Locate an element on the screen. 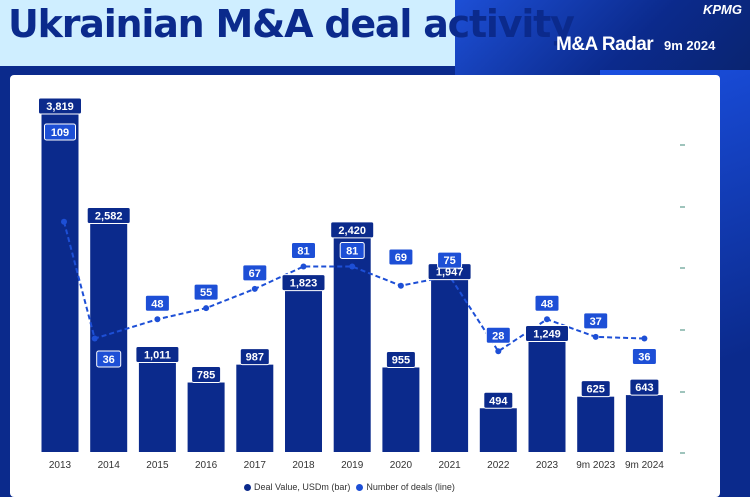  x-tick-label: 2020 is located at coordinates (401, 465).